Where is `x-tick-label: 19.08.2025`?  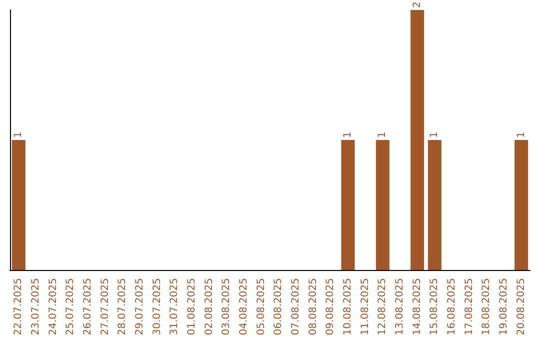
x-tick-label: 19.08.2025 is located at coordinates (504, 307).